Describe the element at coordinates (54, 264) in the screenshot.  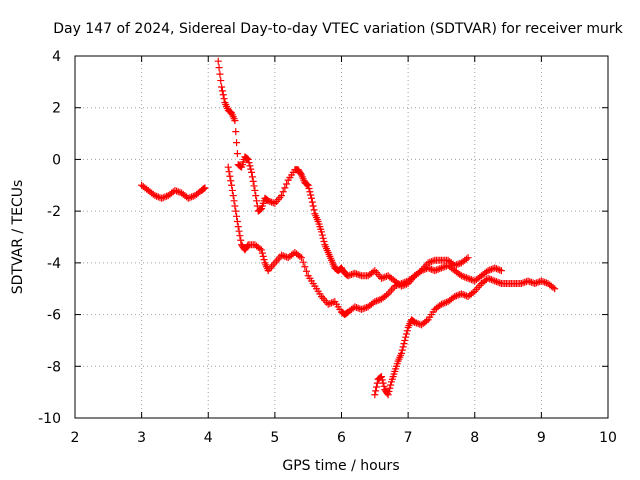
I see `y-tick-label: -4` at that location.